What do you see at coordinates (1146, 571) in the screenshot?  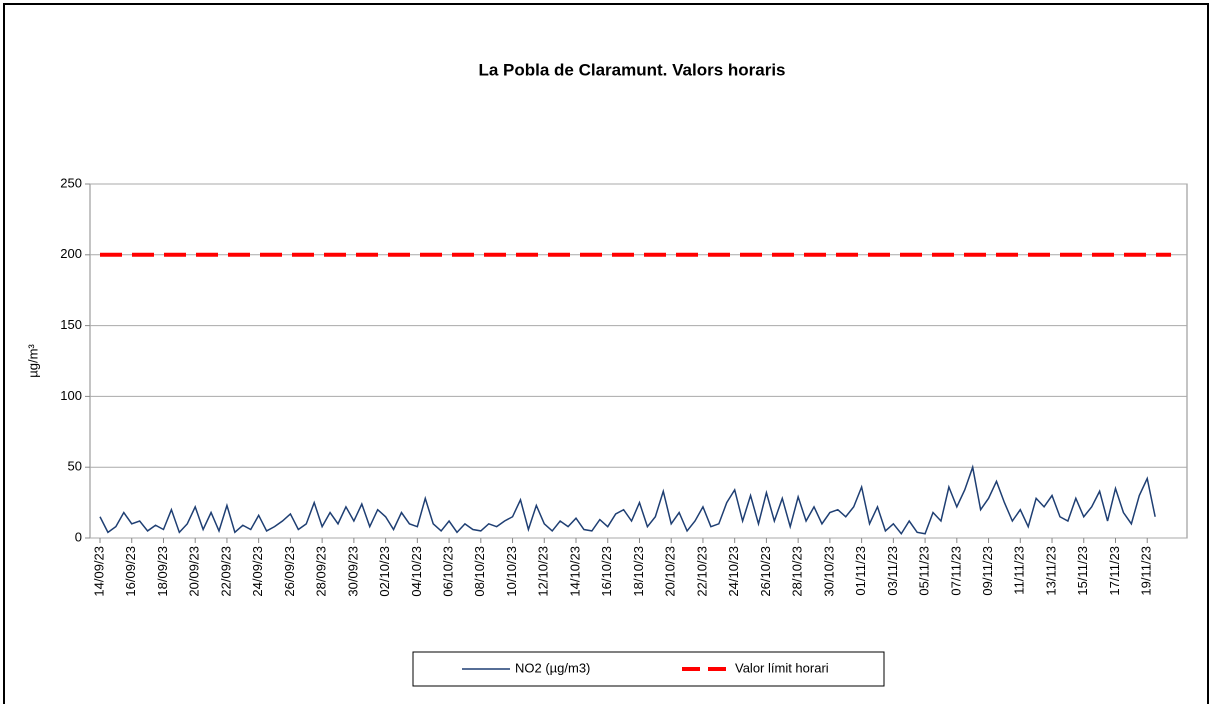 I see `x-tick-label: 19/11/23` at bounding box center [1146, 571].